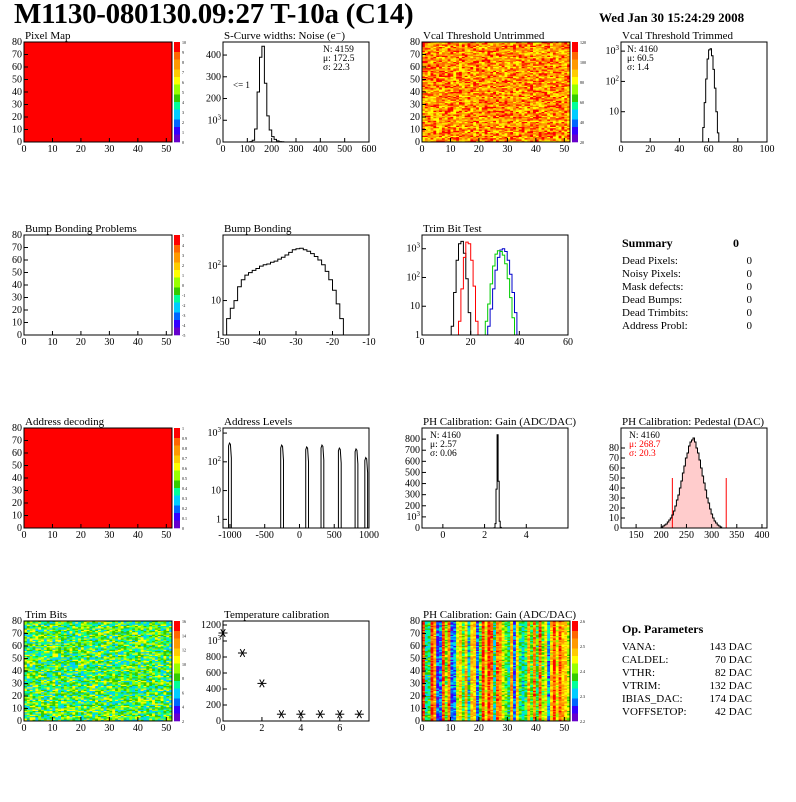  What do you see at coordinates (184, 42) in the screenshot?
I see `palette-tick-label: 10` at bounding box center [184, 42].